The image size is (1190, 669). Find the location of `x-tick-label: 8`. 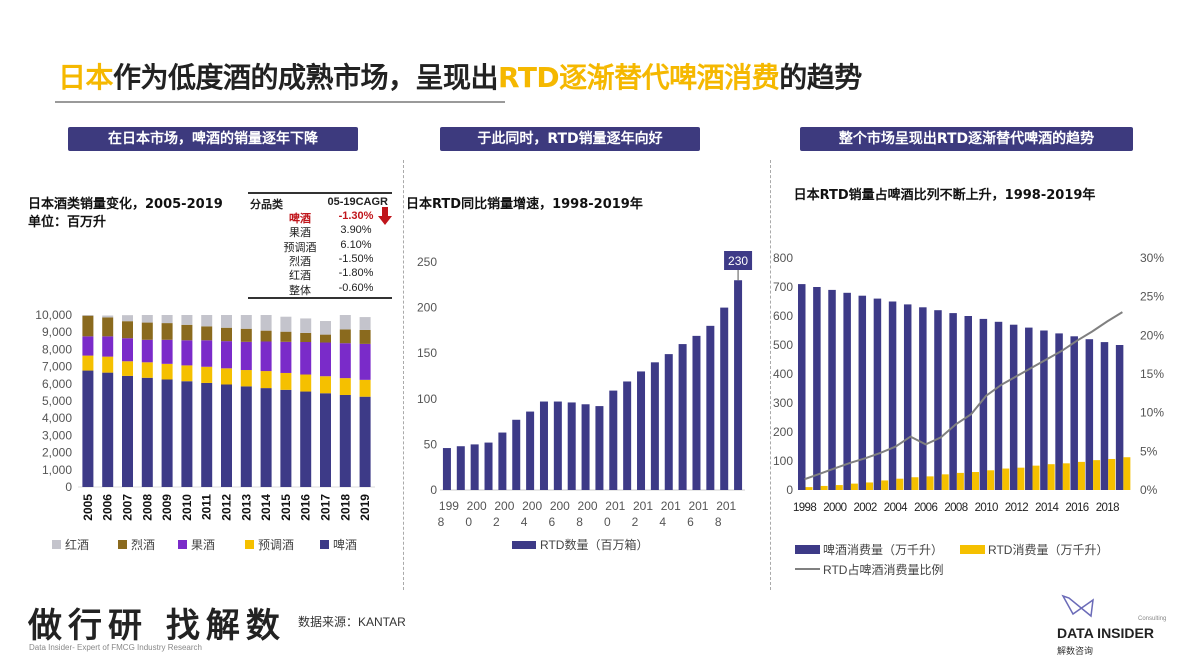

x-tick-label: 8 is located at coordinates (579, 522).